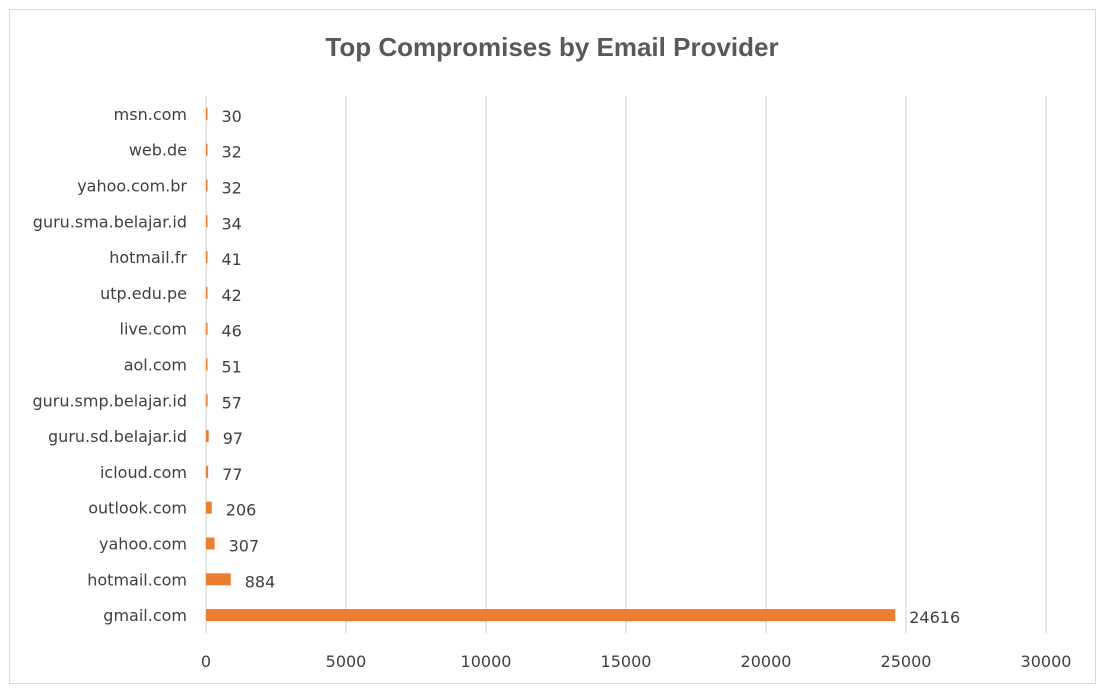  I want to click on bar-outlook.com, so click(209, 507).